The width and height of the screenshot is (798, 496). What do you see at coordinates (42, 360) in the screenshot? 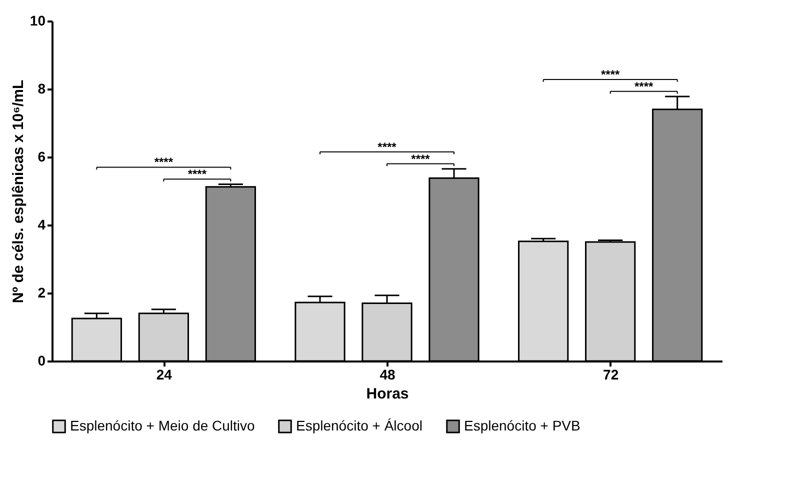
I see `y-tick-label: 0` at bounding box center [42, 360].